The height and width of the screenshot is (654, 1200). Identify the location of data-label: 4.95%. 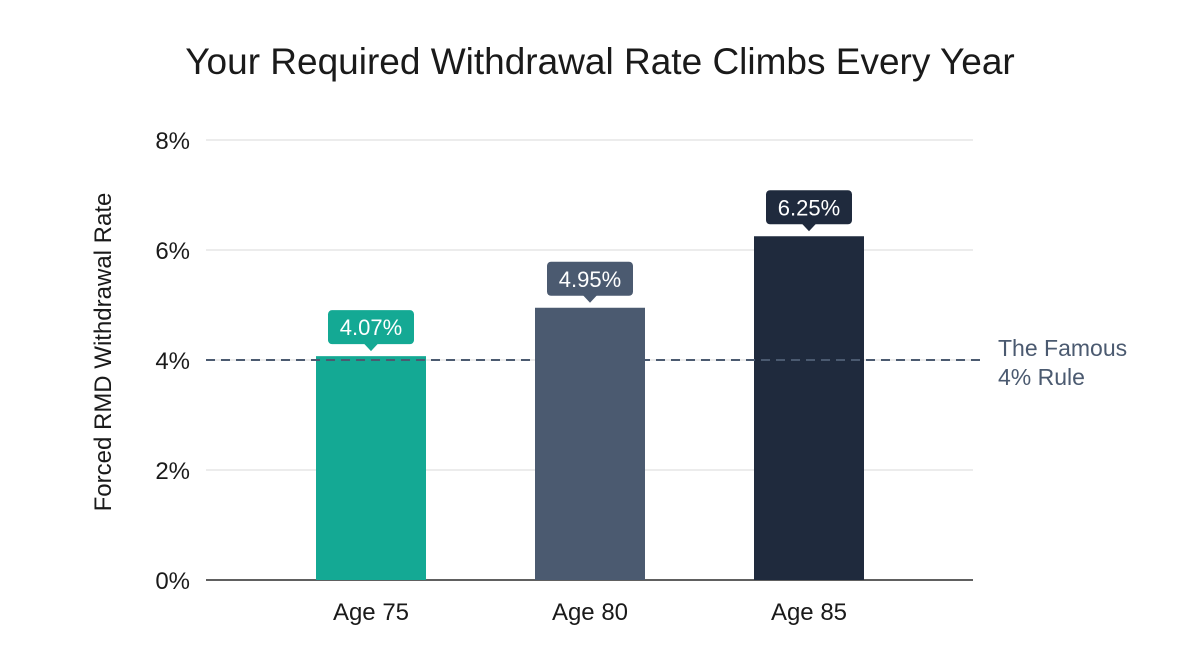
(590, 279).